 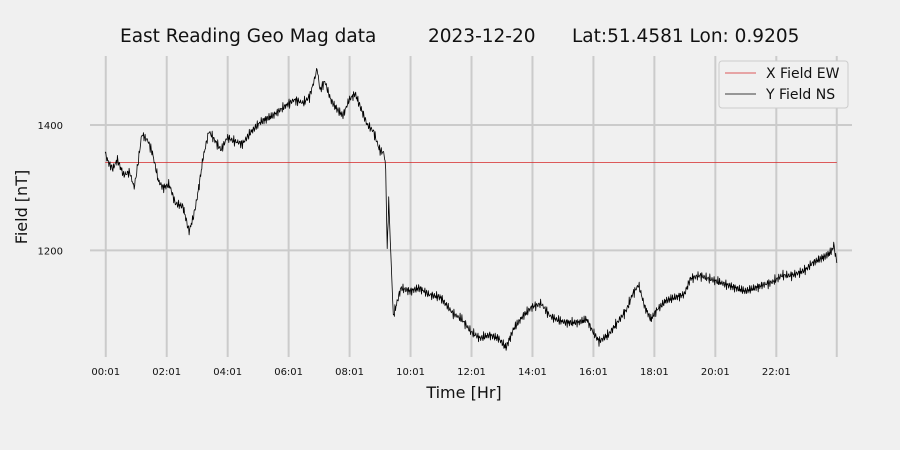 I want to click on x-tick-label-10: 20:01, so click(x=715, y=372).